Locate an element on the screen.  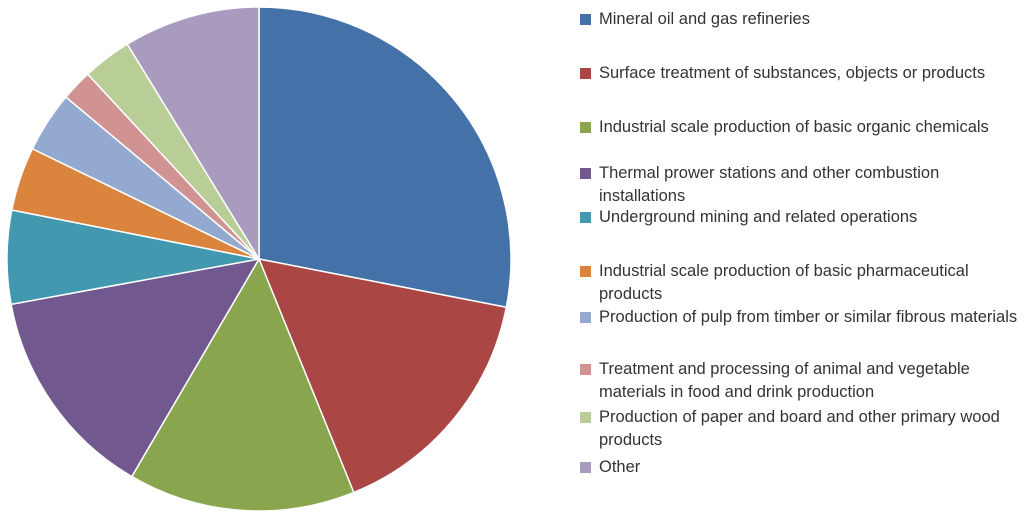
legend-item-1: Mineral oil and gas refineries is located at coordinates (802, 19).